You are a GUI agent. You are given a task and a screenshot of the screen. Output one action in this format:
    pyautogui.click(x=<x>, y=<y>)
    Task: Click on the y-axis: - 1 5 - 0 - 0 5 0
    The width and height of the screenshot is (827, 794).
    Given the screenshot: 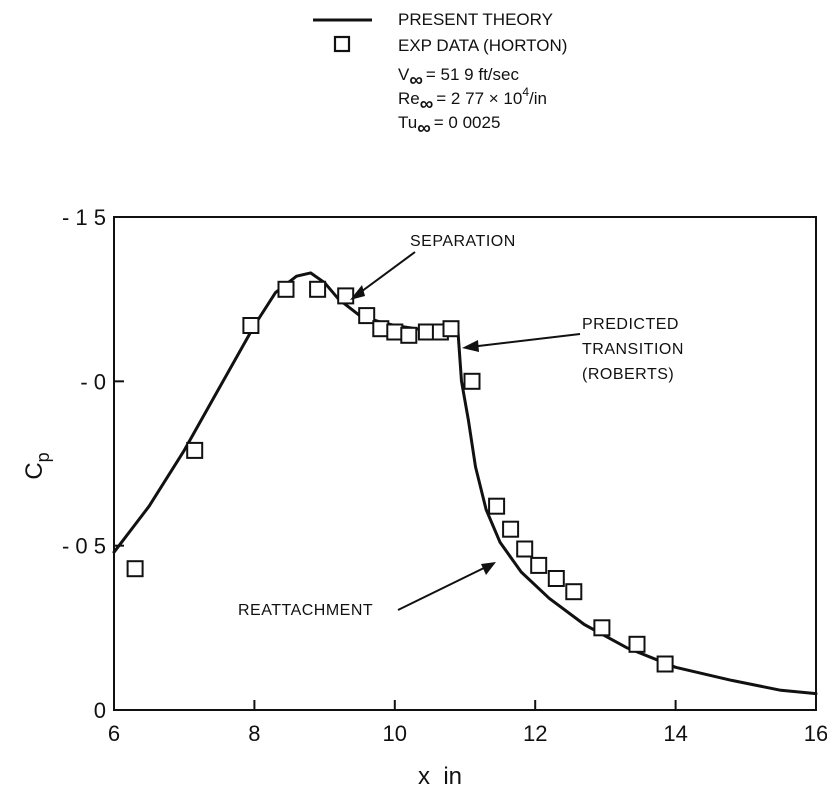 What is the action you would take?
    pyautogui.click(x=93, y=464)
    